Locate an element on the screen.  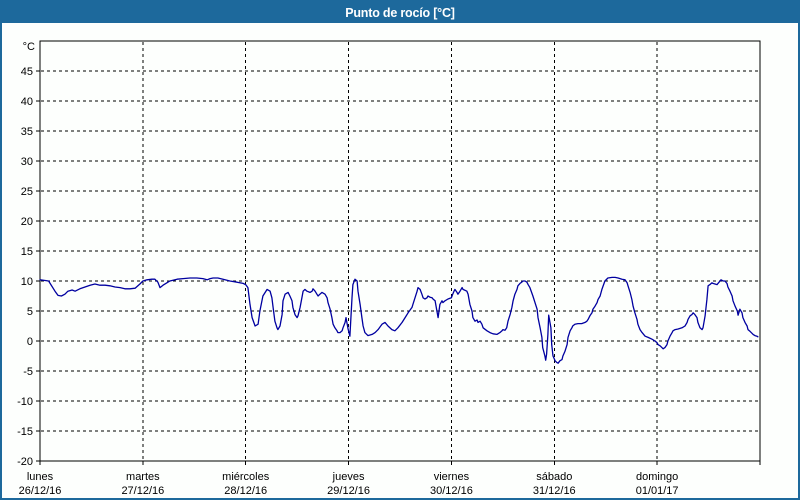
x-axis-date-label: 27/12/16 is located at coordinates (142, 491).